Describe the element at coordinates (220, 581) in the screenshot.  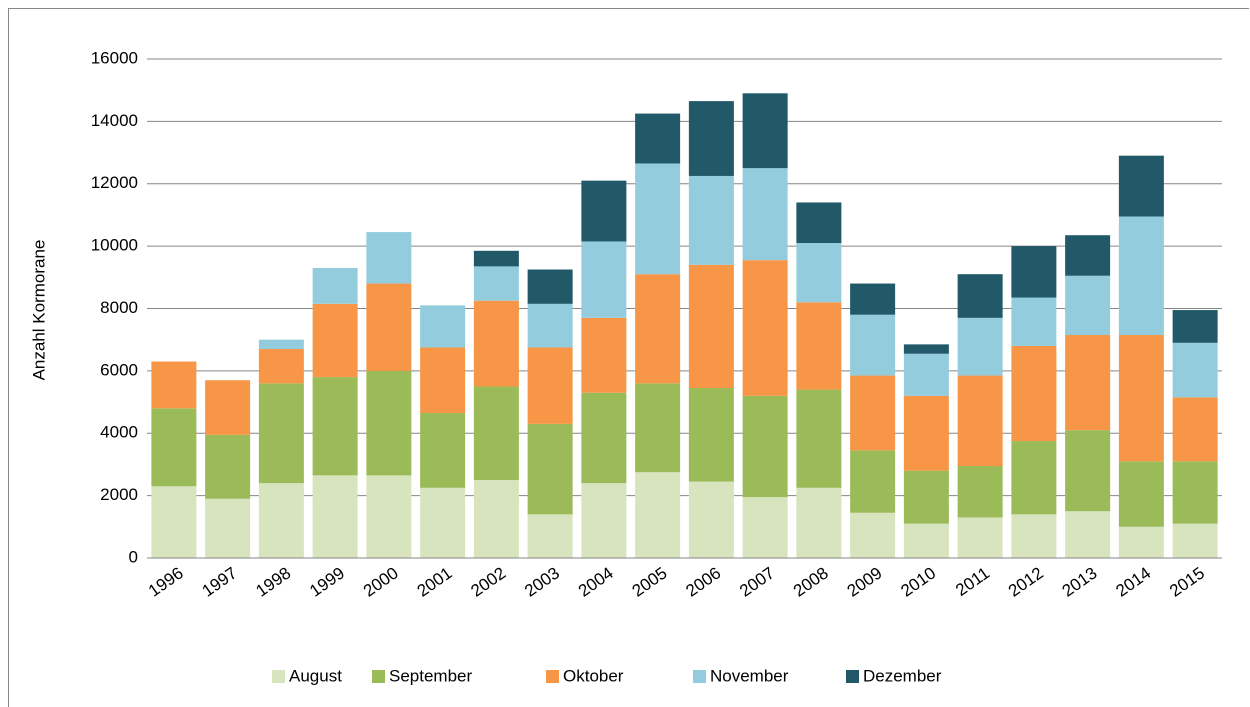
I see `x-tick-label: 1997` at that location.